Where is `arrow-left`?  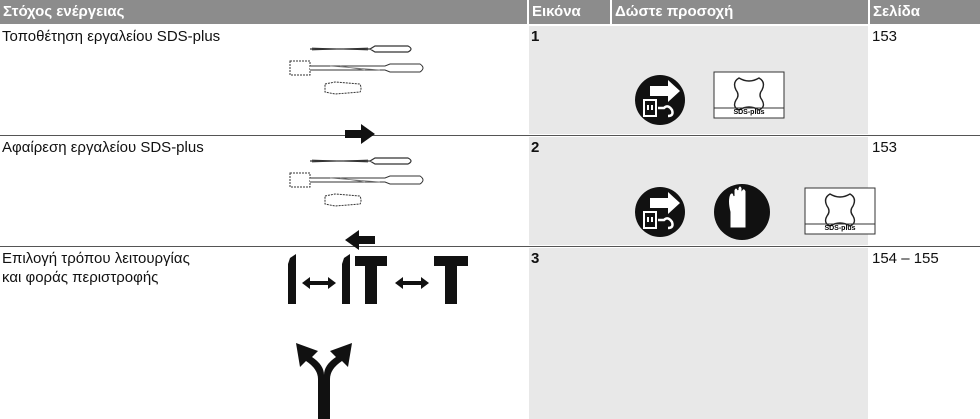
arrow-left is located at coordinates (360, 240).